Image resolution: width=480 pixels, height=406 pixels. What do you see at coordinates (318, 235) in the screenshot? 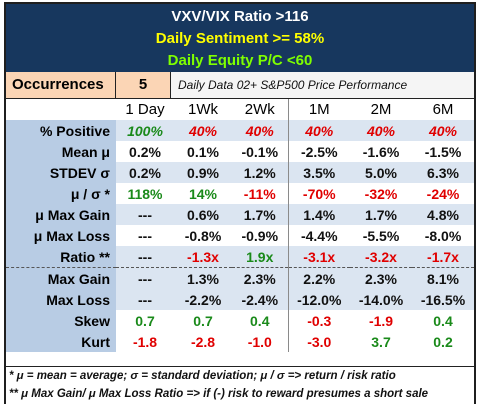
I see `table-cell: -4.4%` at bounding box center [318, 235].